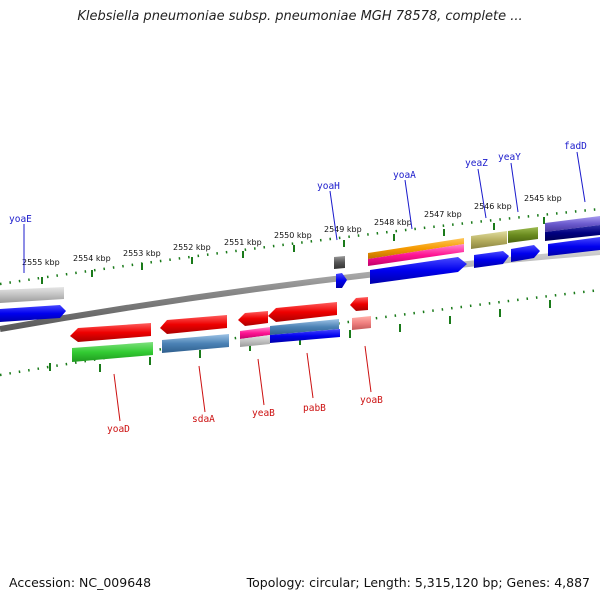  I want to click on major-ticks-bottom, so click(300, 336).